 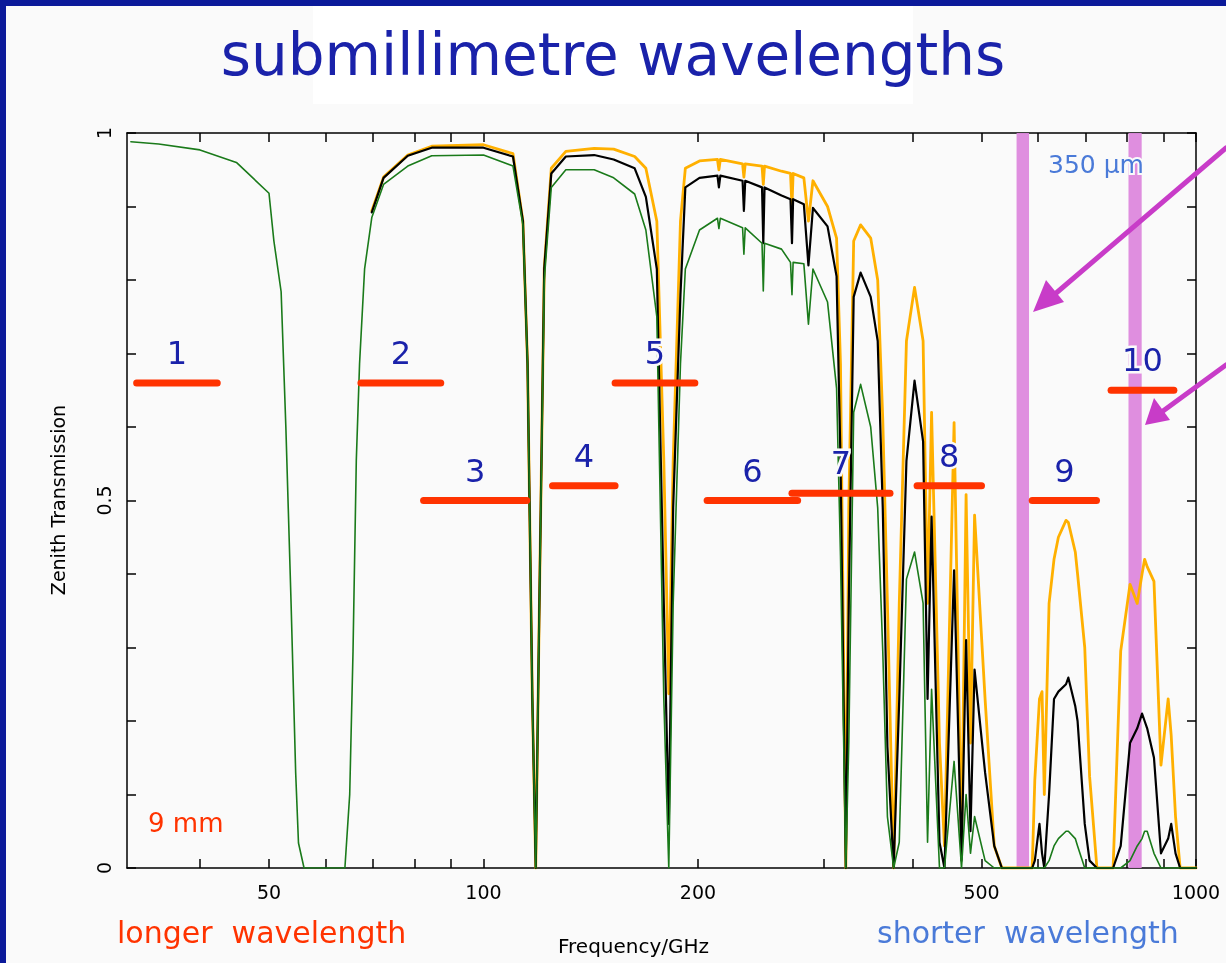 What do you see at coordinates (103, 868) in the screenshot?
I see `y-tick-label: 0` at bounding box center [103, 868].